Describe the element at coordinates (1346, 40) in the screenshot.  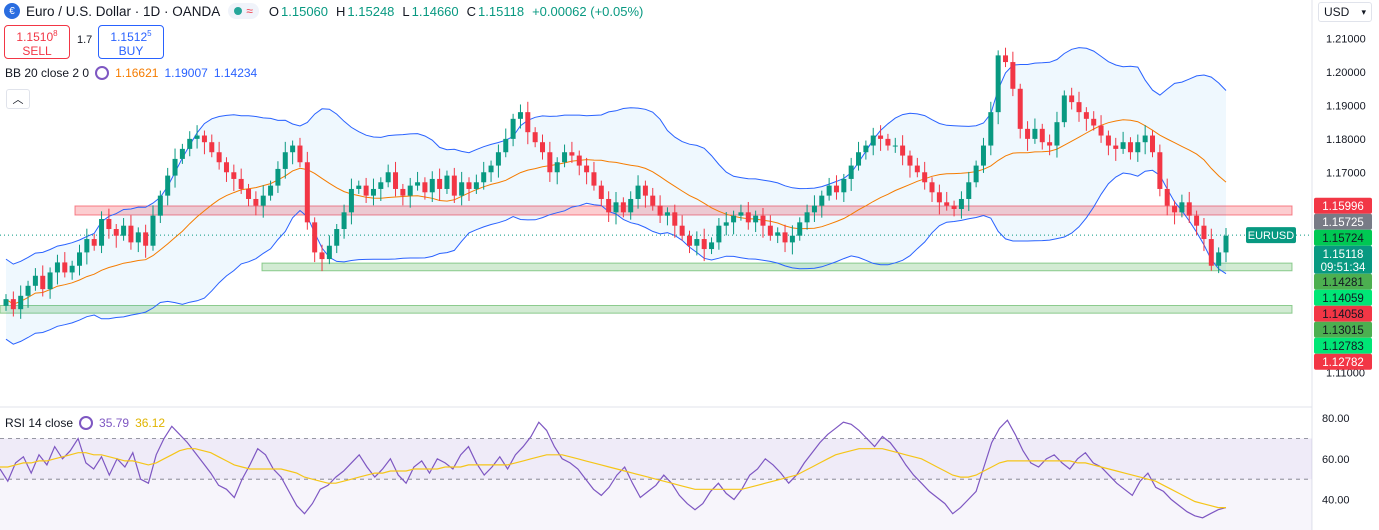
I see `price-tick-label: 1.21000` at that location.